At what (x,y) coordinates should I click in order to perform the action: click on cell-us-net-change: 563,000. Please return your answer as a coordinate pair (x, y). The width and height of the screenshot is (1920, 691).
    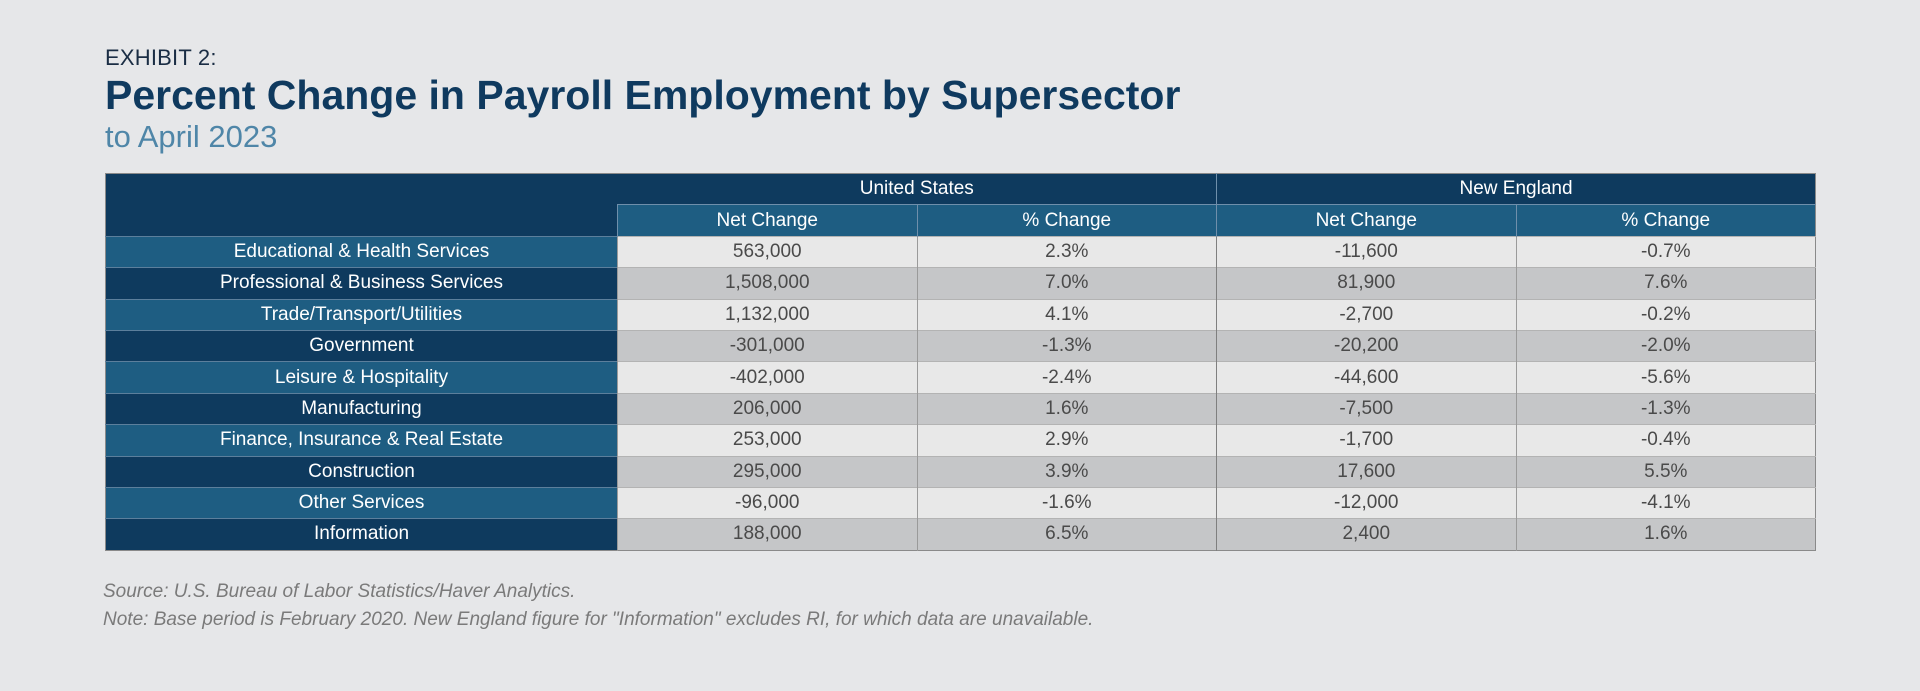
    Looking at the image, I should click on (767, 251).